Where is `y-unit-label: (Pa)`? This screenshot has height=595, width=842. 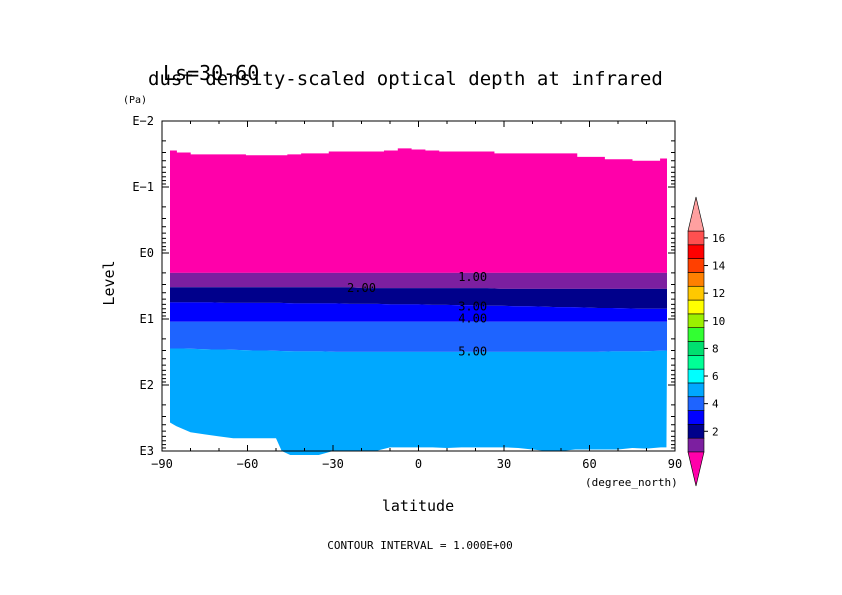 y-unit-label: (Pa) is located at coordinates (135, 100).